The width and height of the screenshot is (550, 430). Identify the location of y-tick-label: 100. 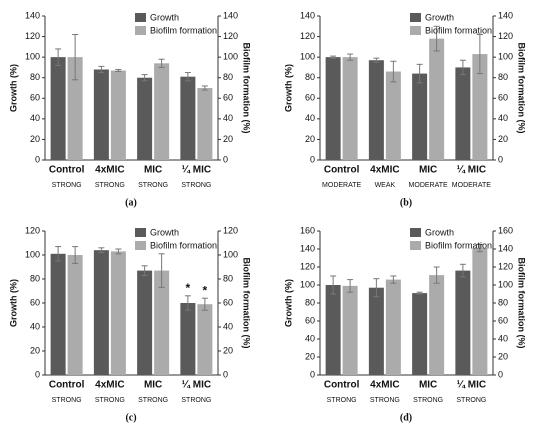
(307, 284).